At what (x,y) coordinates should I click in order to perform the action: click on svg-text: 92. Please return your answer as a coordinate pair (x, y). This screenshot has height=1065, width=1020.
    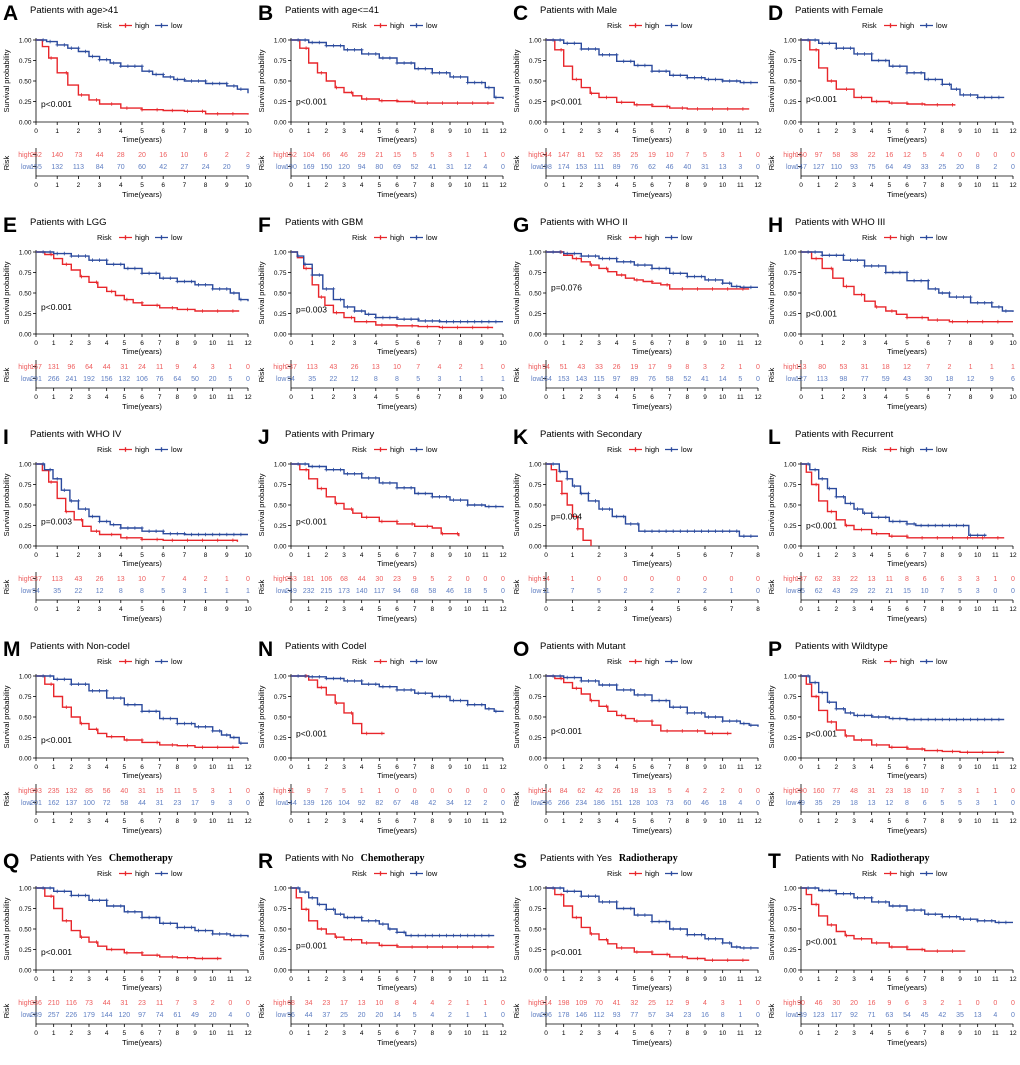
    Looking at the image, I should click on (854, 1015).